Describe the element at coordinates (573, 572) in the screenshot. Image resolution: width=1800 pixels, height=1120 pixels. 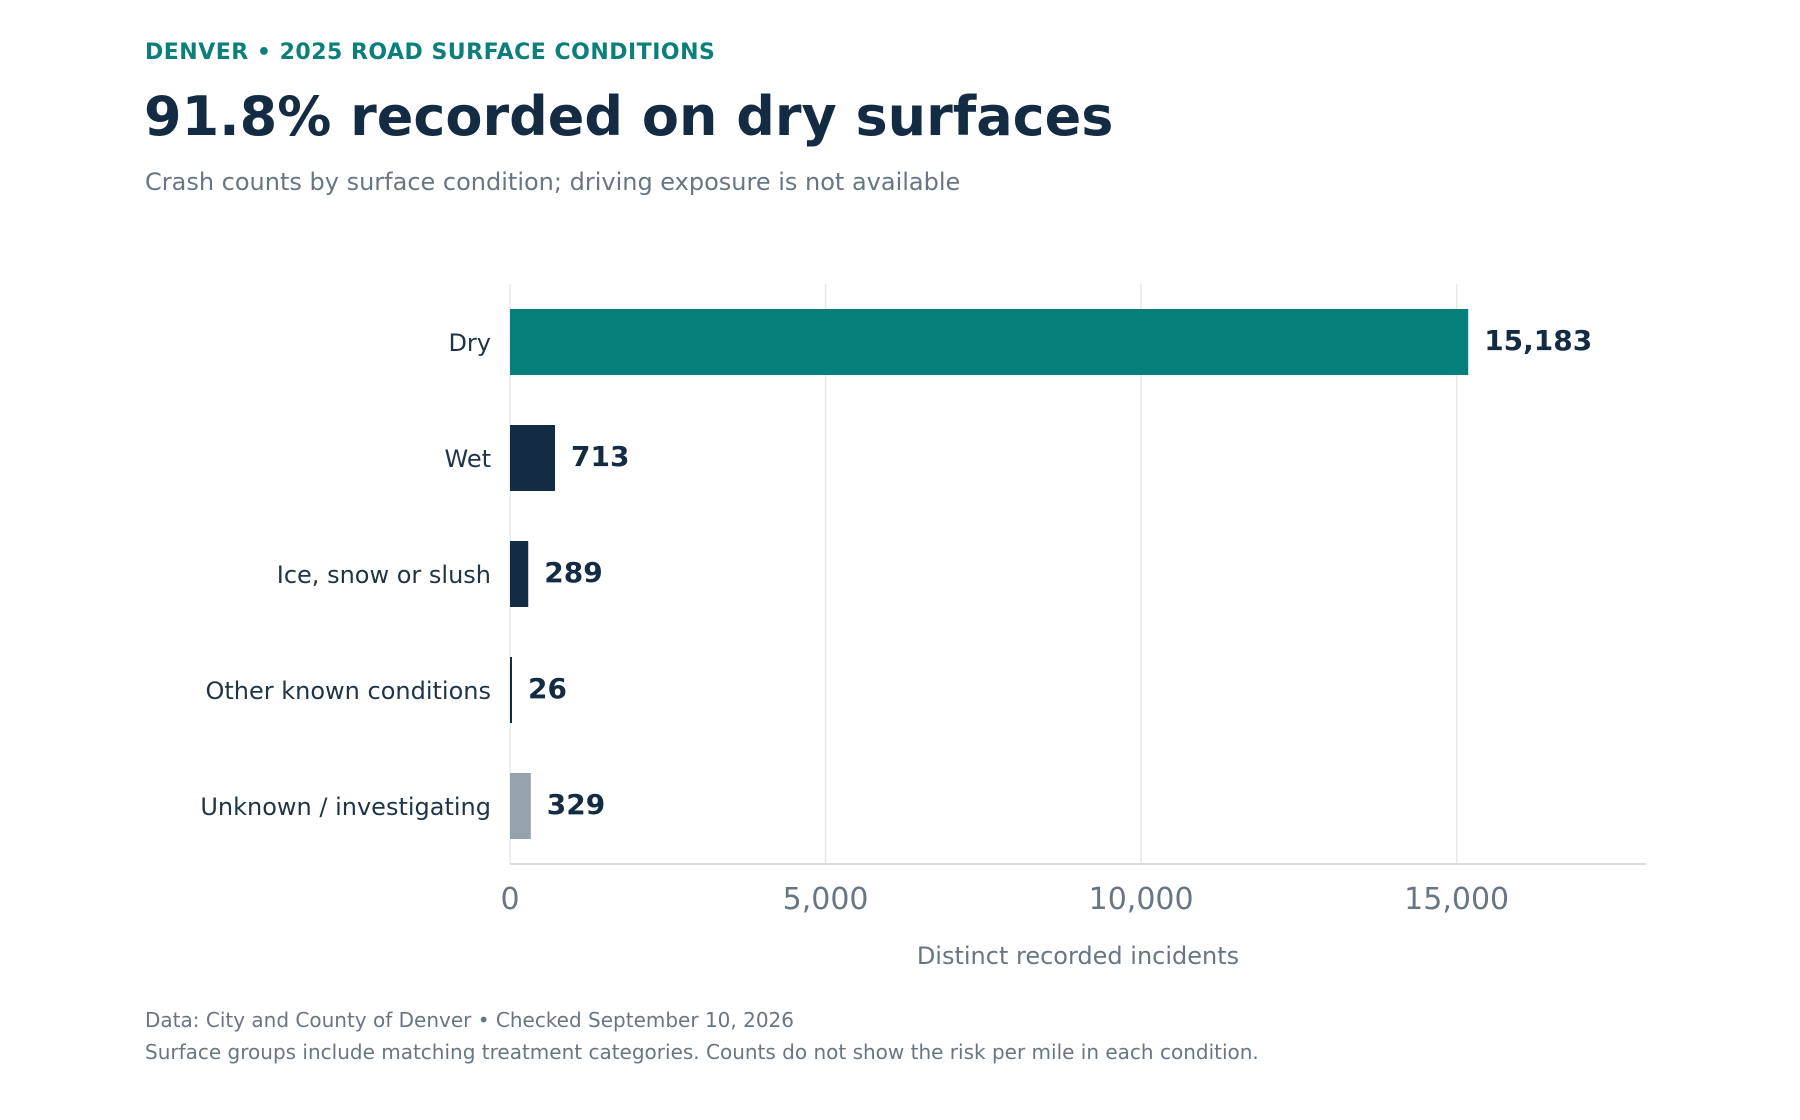
I see `value-label: 289` at that location.